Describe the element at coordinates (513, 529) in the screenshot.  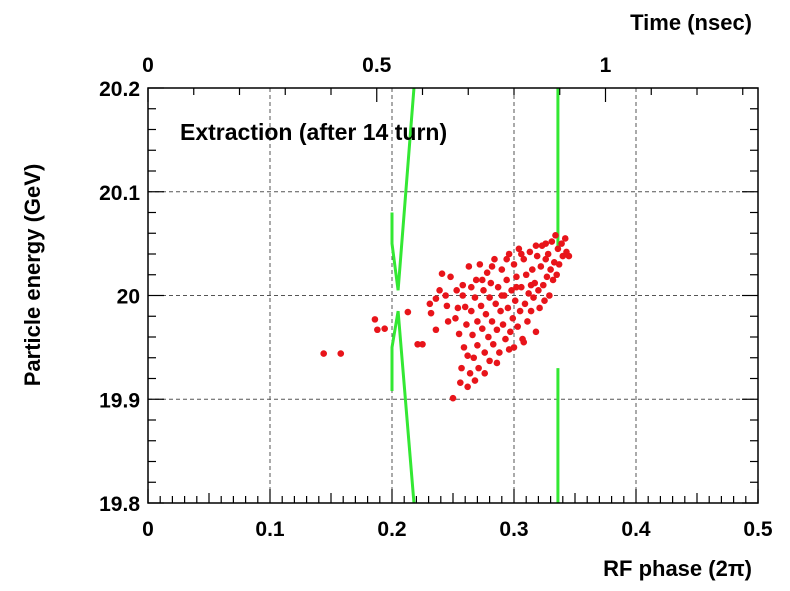
I see `x-tick-label: 0.3` at that location.